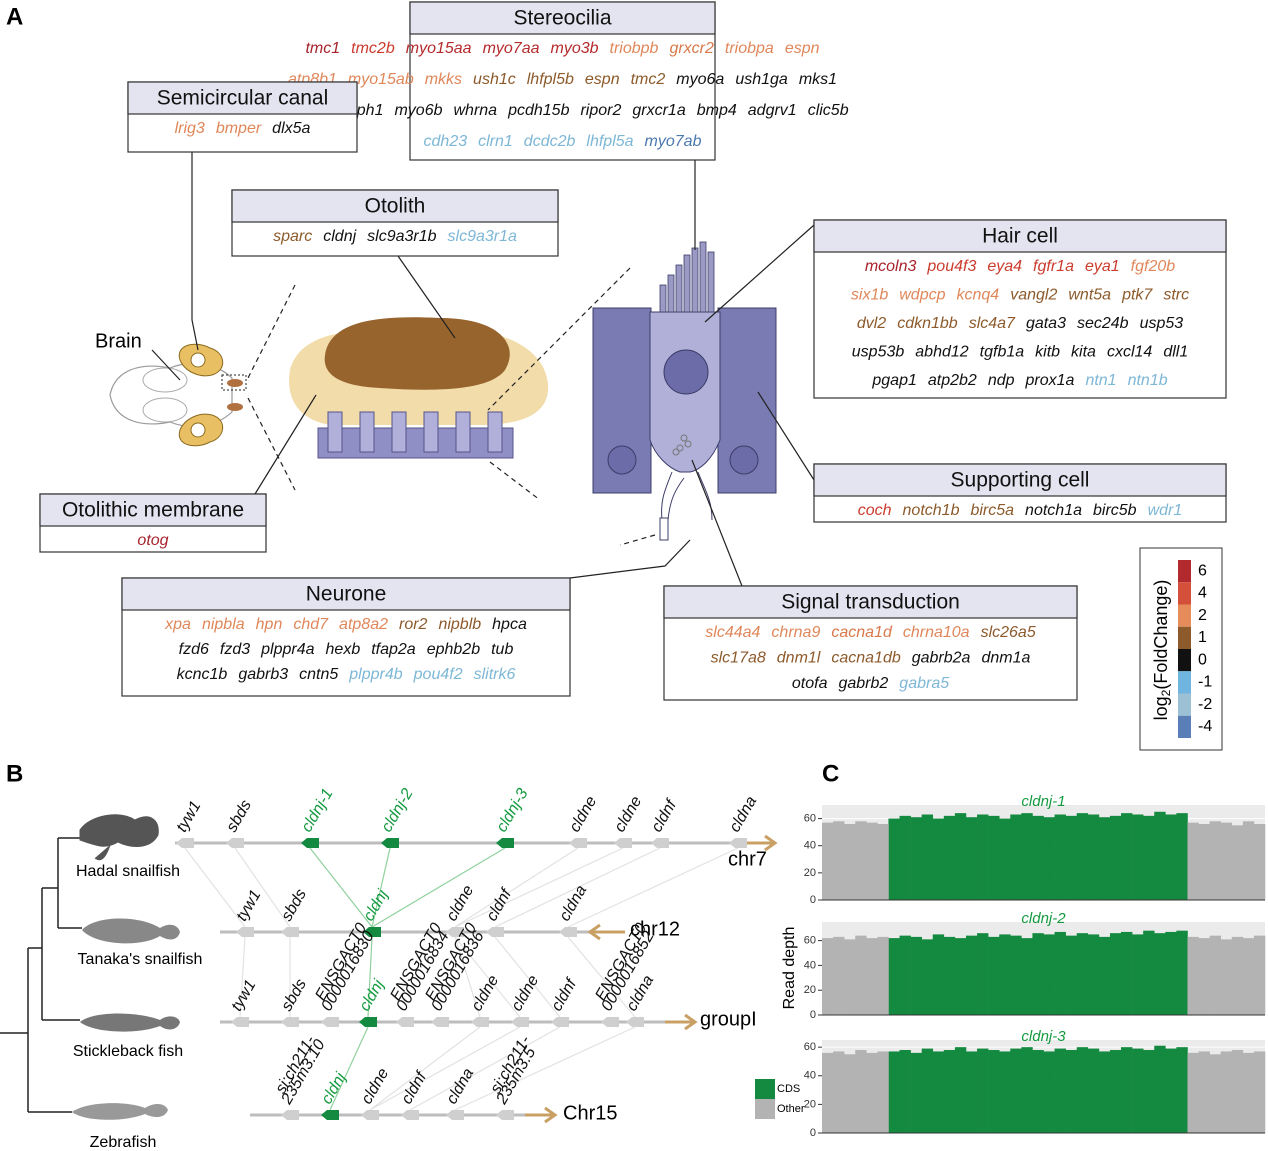 This screenshot has width=1268, height=1151. Describe the element at coordinates (322, 48) in the screenshot. I see `gene-name: tmc1` at that location.